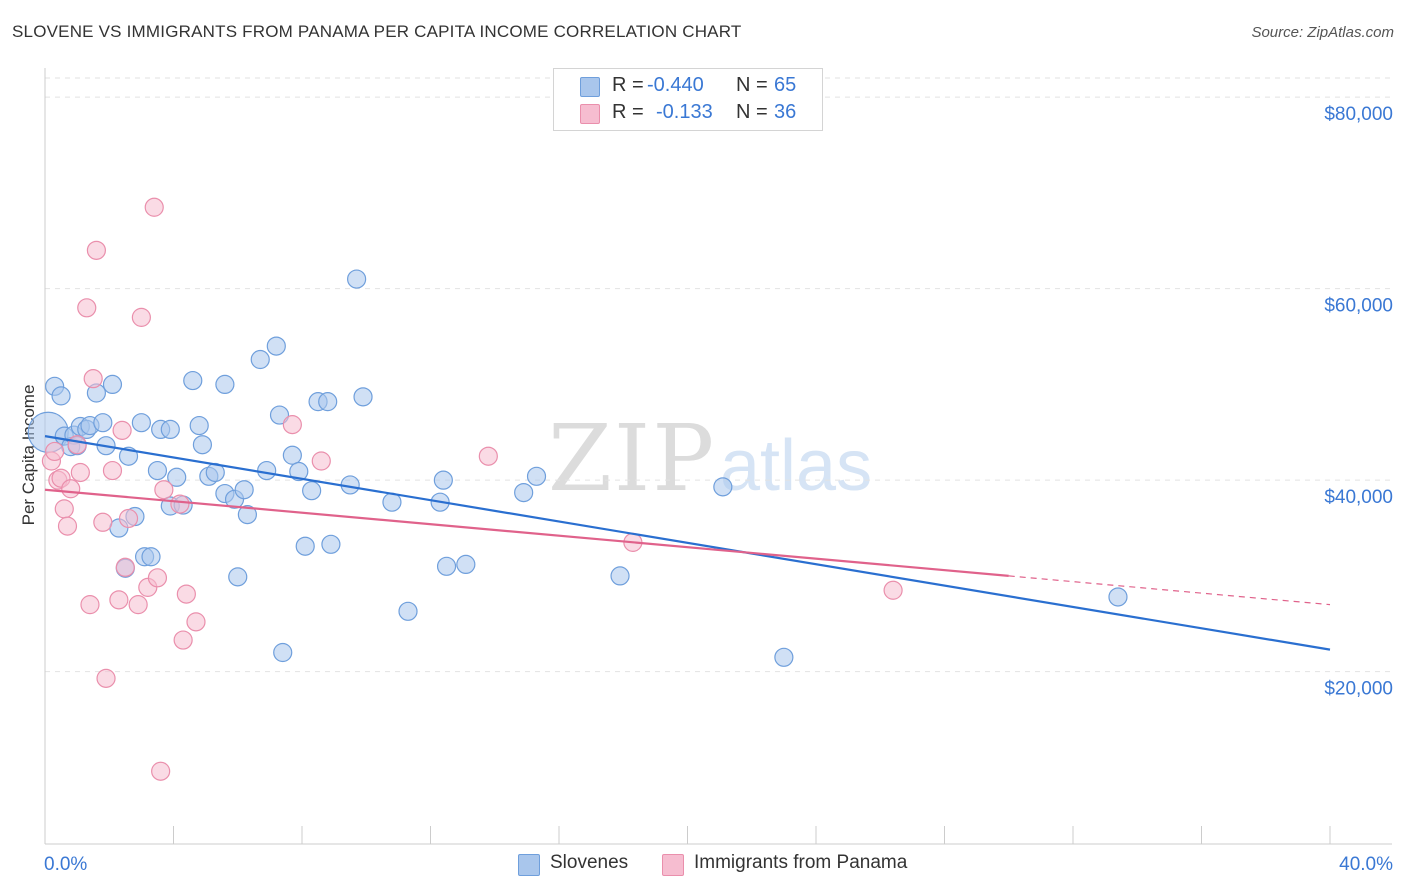  I want to click on series-swatch-pink, so click(673, 865).